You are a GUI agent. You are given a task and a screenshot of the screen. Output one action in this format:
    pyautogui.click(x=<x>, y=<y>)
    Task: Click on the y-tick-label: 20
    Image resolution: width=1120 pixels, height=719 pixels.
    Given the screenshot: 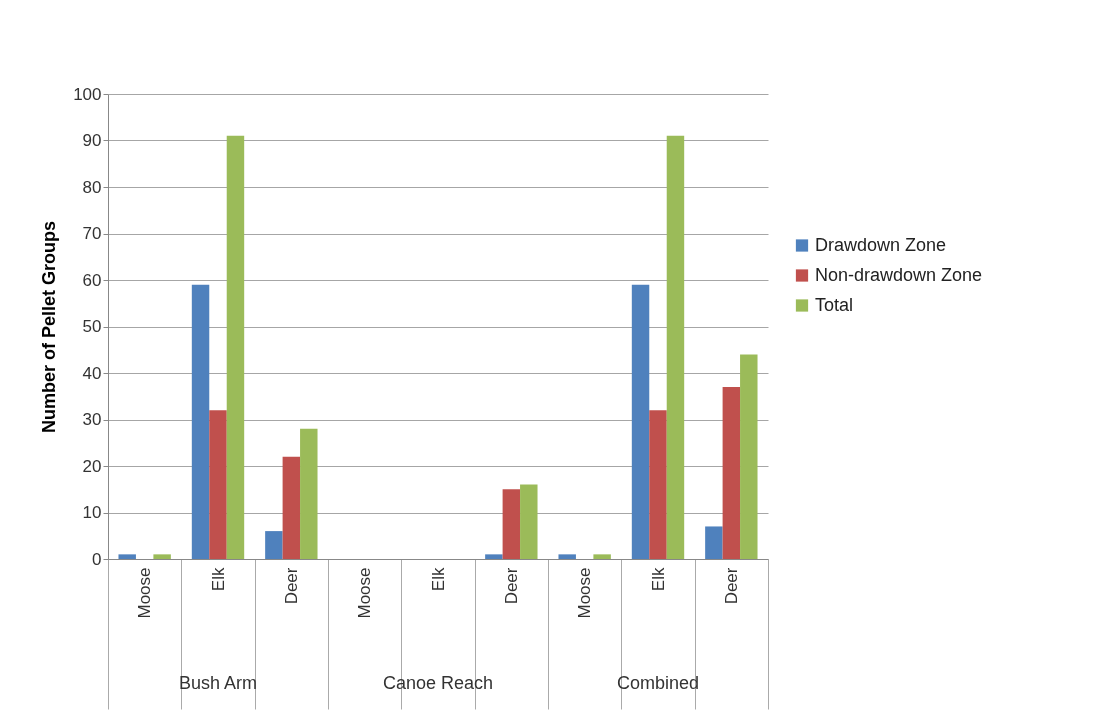 What is the action you would take?
    pyautogui.click(x=92, y=466)
    